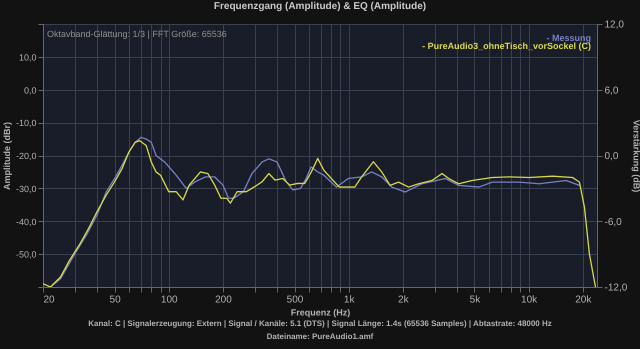 The width and height of the screenshot is (640, 349). I want to click on y2-tick-label: 12,0, so click(614, 25).